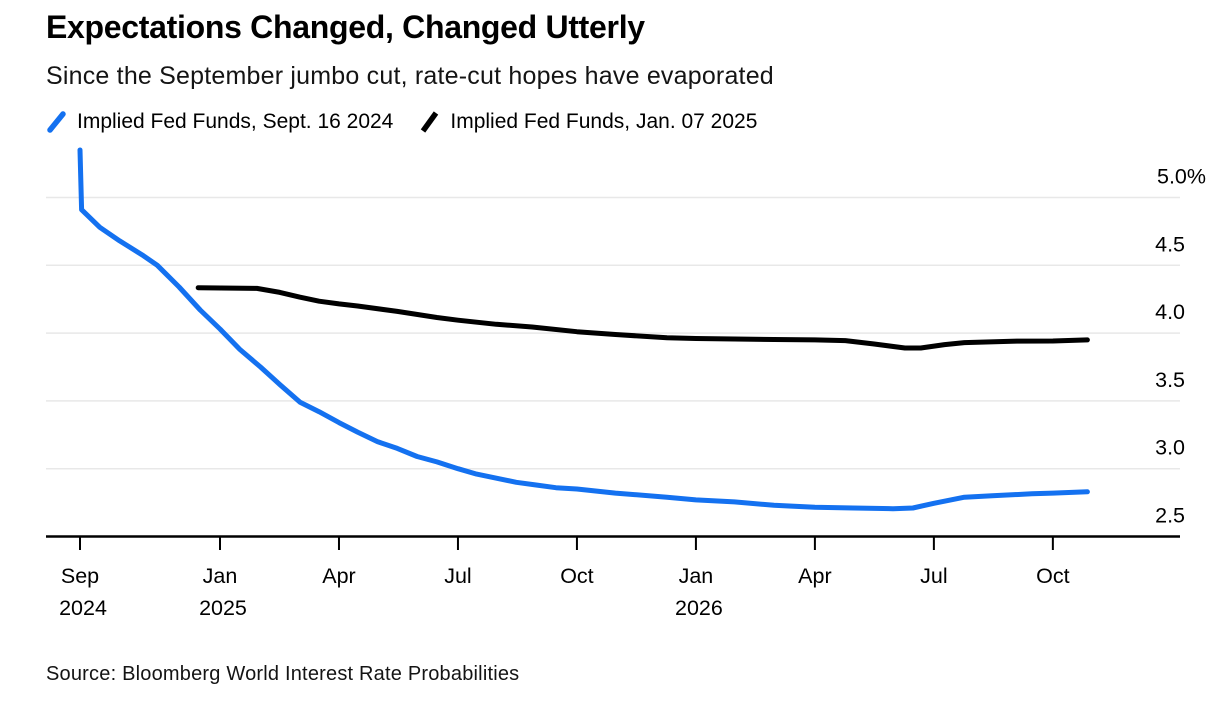 Image resolution: width=1228 pixels, height=711 pixels. What do you see at coordinates (57, 122) in the screenshot?
I see `blue-slash-icon` at bounding box center [57, 122].